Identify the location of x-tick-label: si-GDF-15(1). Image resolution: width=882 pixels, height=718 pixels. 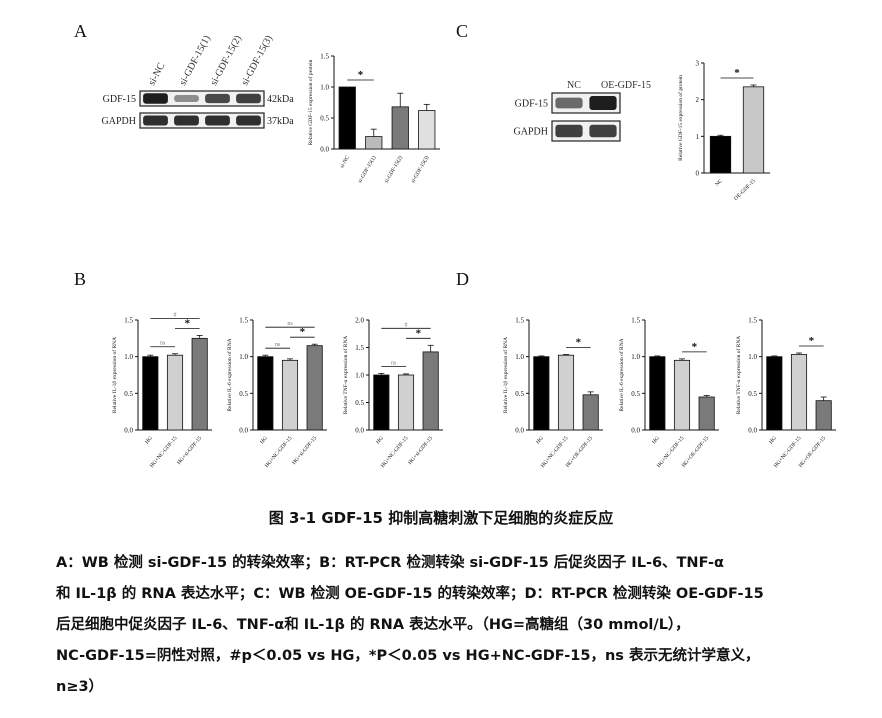
(366, 169).